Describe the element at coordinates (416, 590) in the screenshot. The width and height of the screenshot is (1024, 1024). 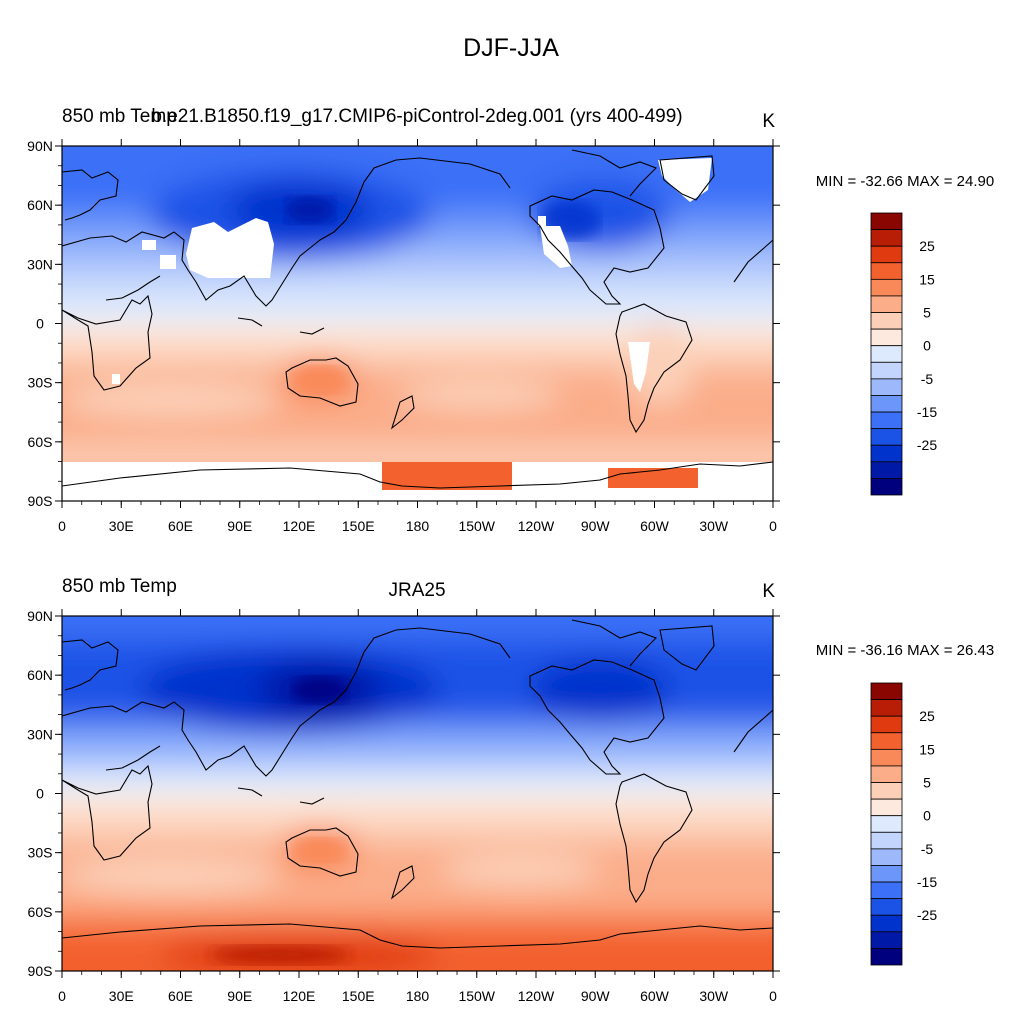
I see `panel-case-title: JRA25` at that location.